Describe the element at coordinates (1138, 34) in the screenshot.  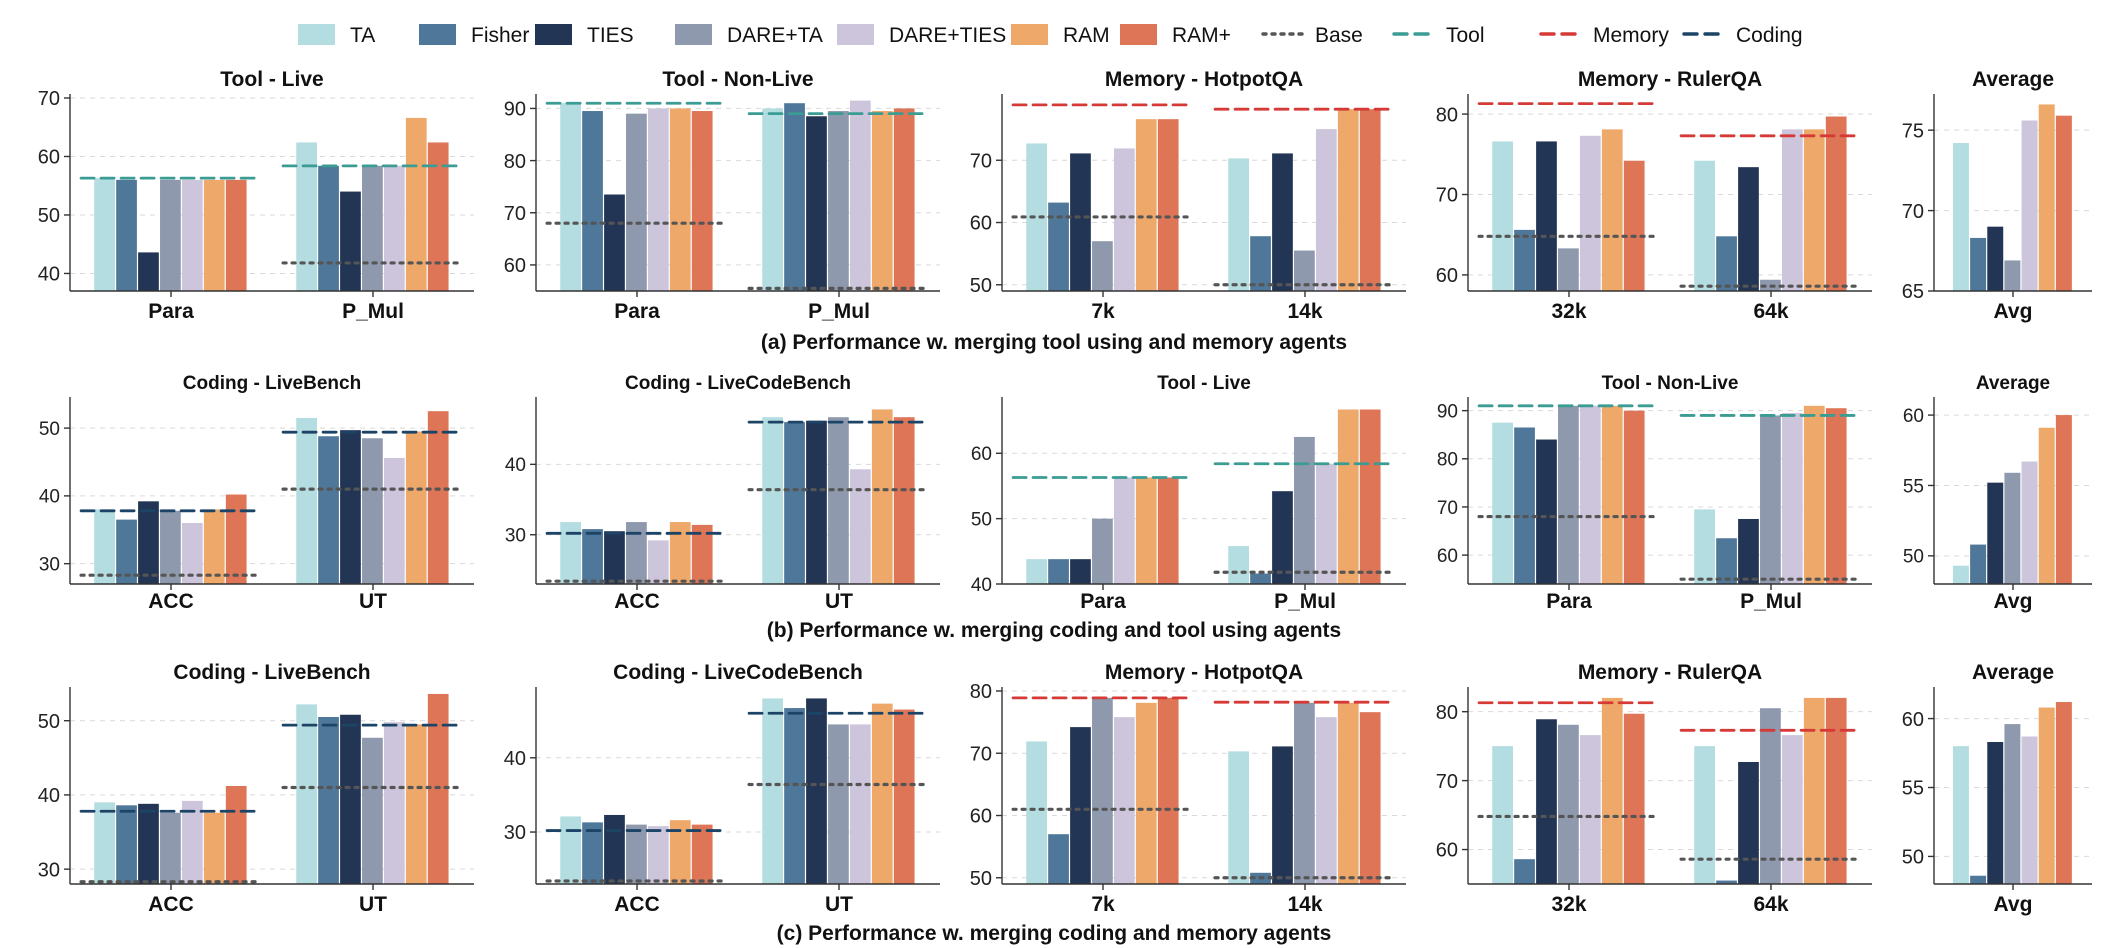
I see `legend-swatch` at that location.